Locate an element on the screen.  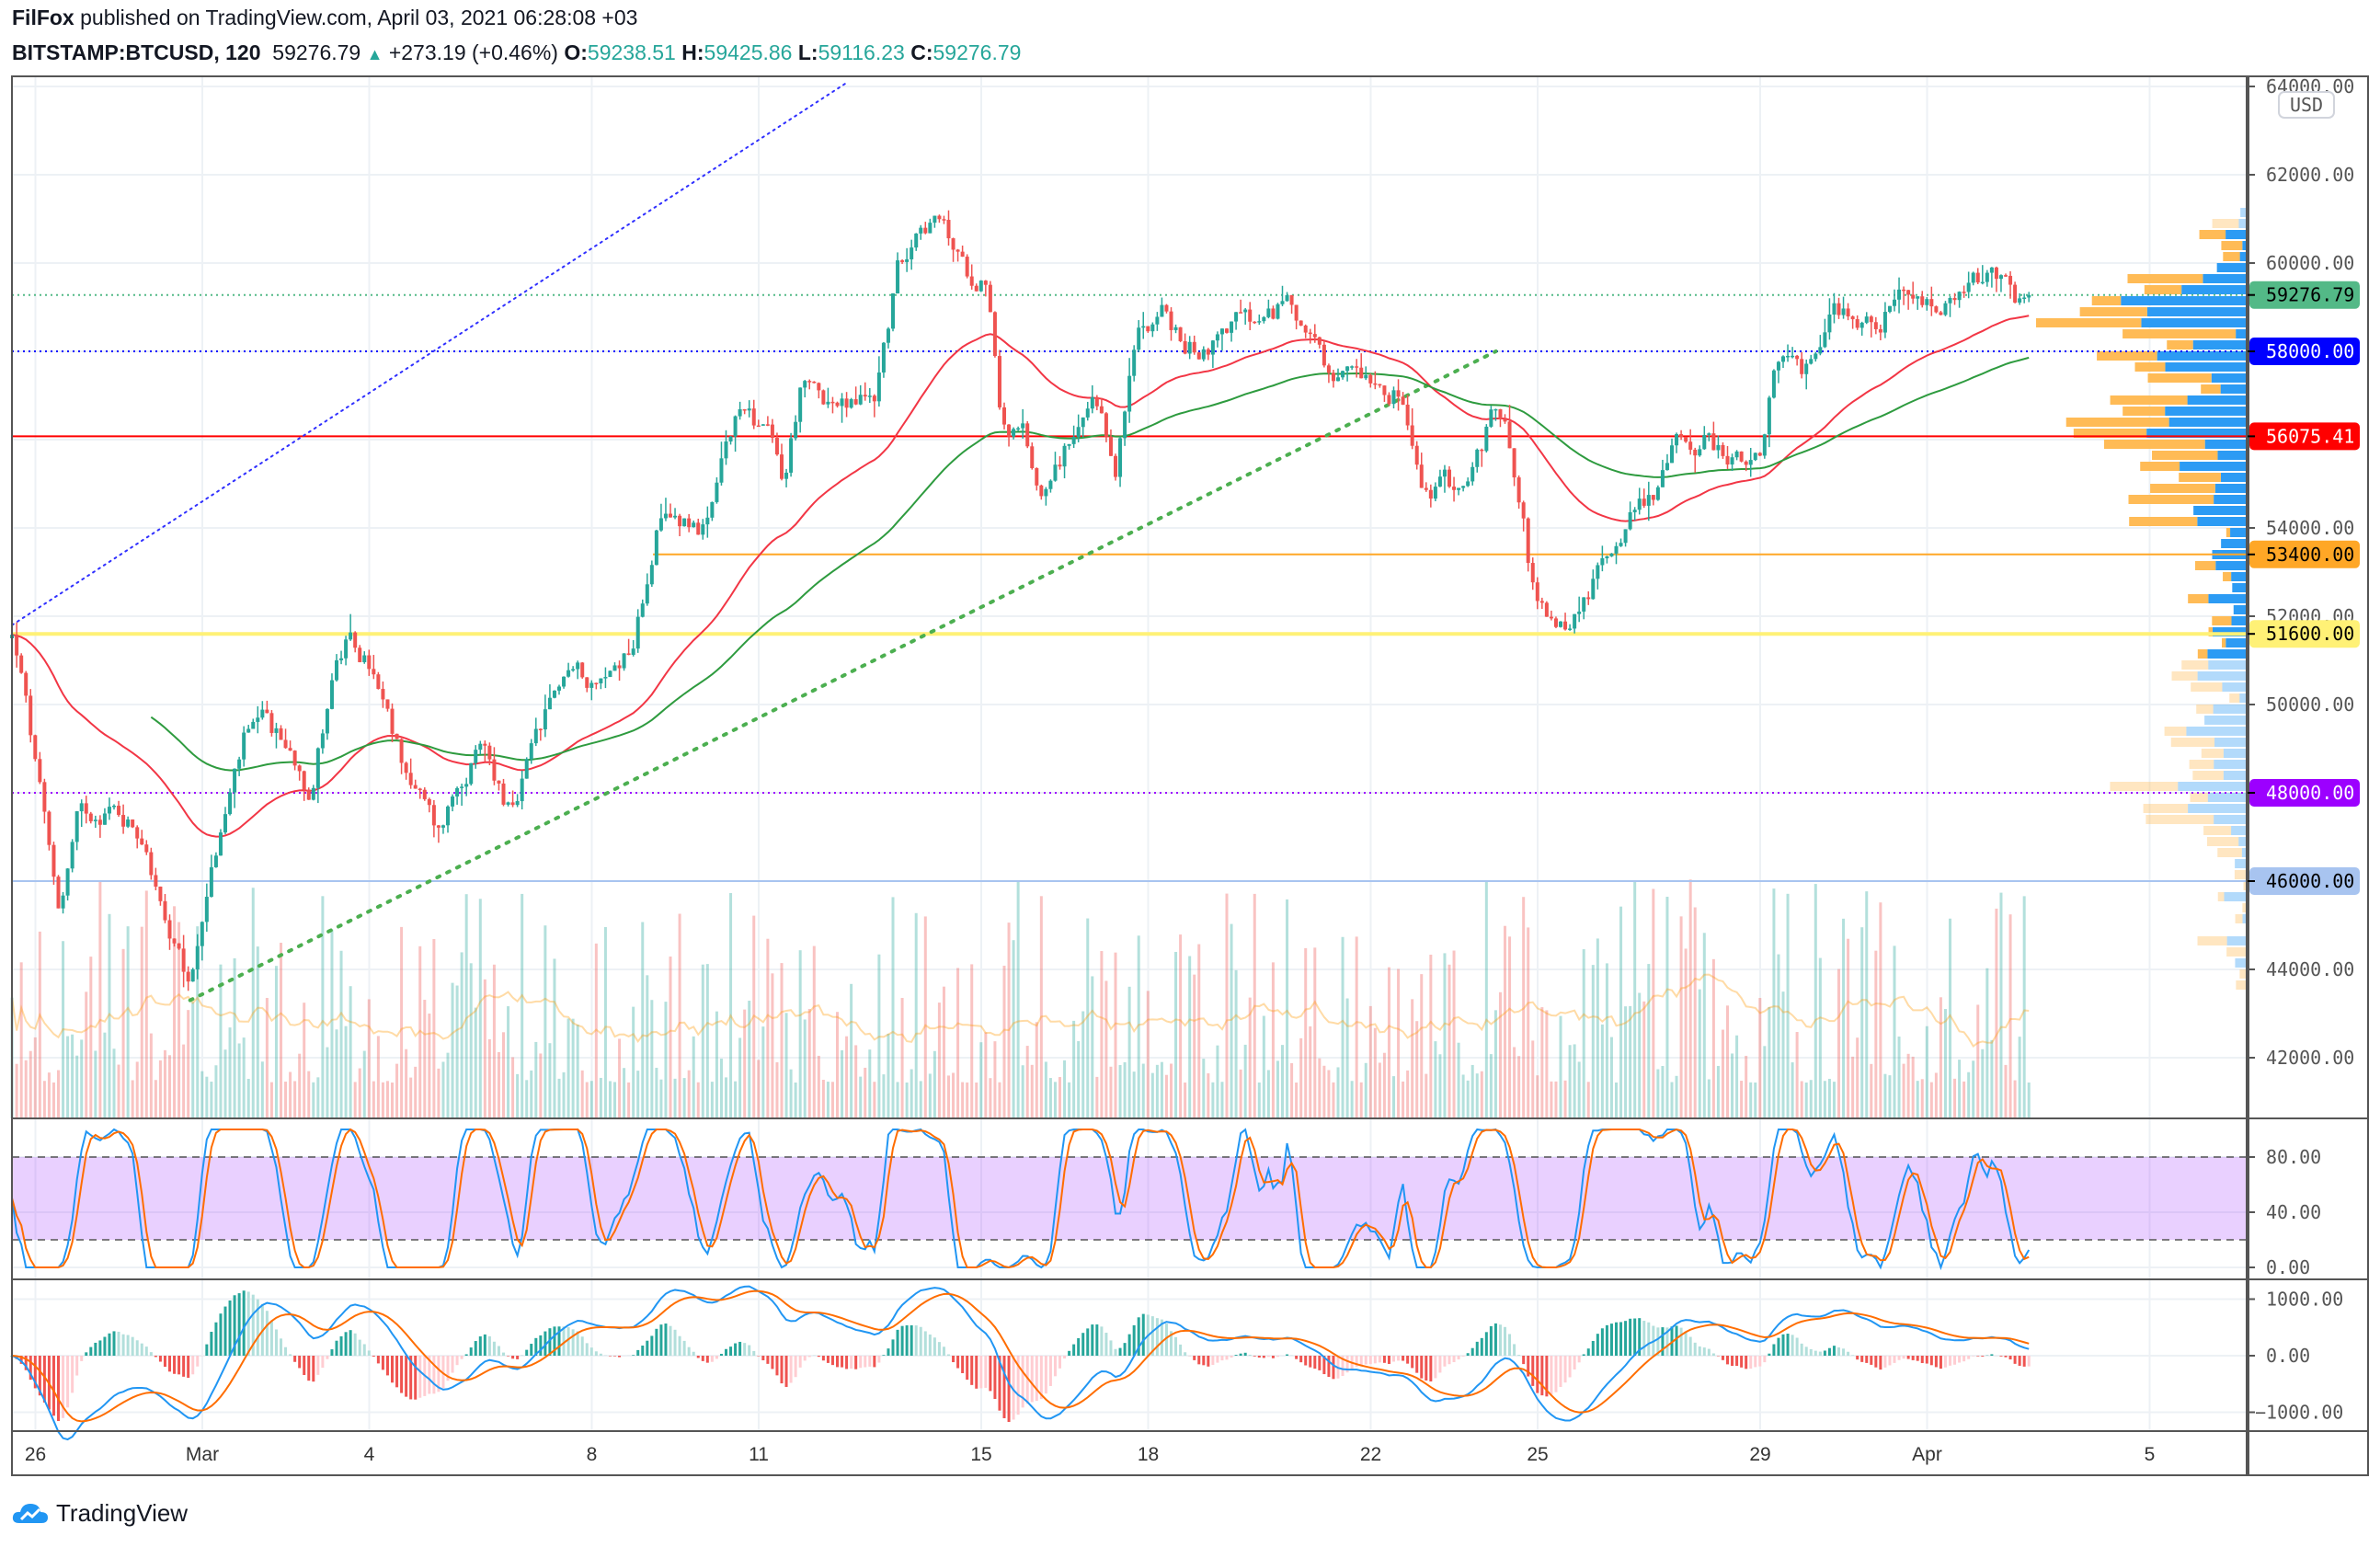
author-name: FilFox is located at coordinates (43, 17).